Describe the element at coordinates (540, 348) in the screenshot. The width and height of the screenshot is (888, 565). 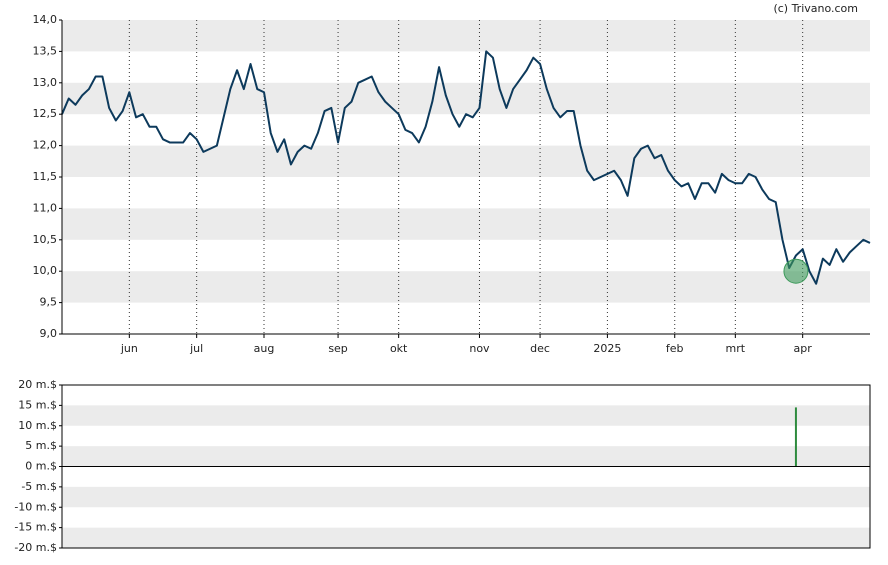
I see `x-tick-label: dec` at that location.